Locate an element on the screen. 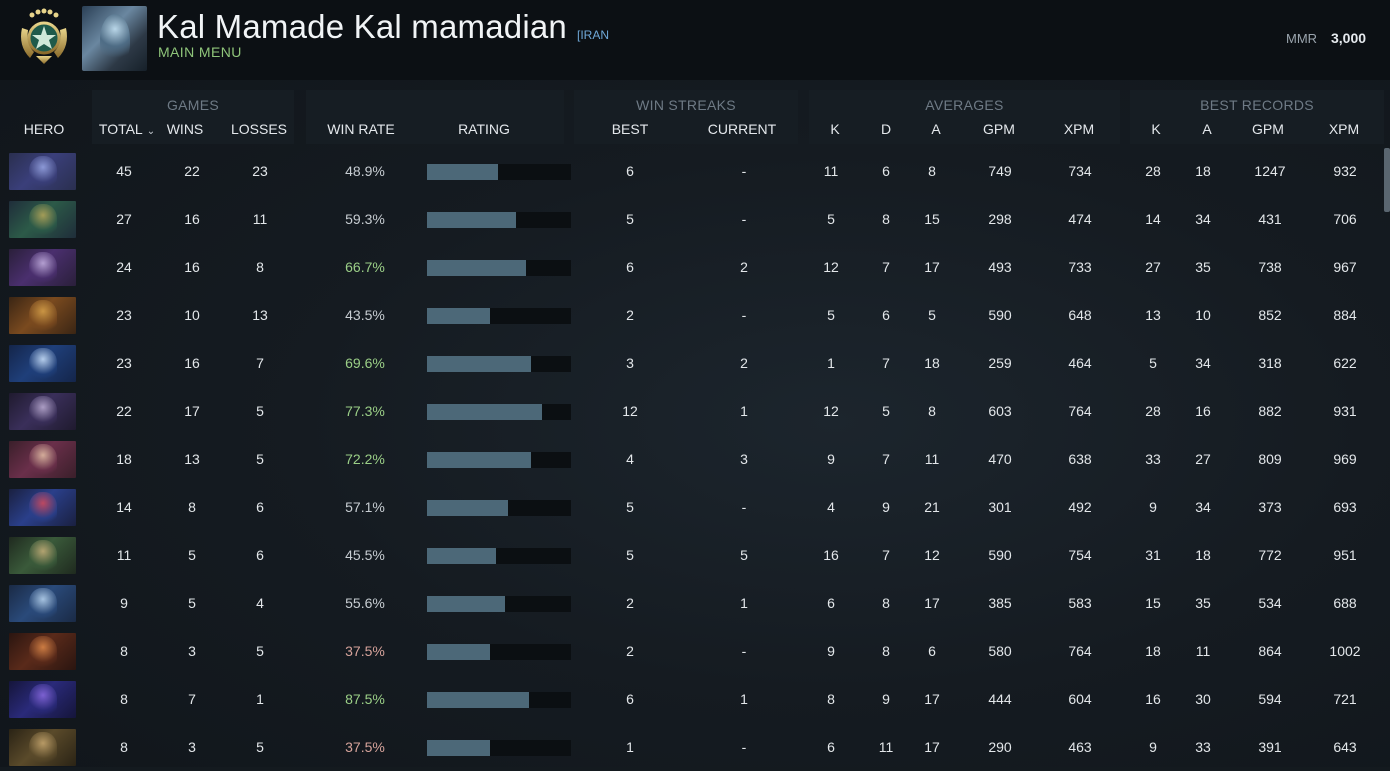 This screenshot has width=1390, height=771. main-menu-link: MAIN MENU is located at coordinates (200, 52).